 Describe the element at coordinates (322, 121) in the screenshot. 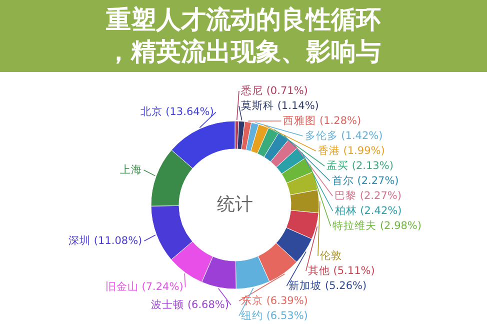

I see `slice-label: 西雅图 (1.28%)` at that location.